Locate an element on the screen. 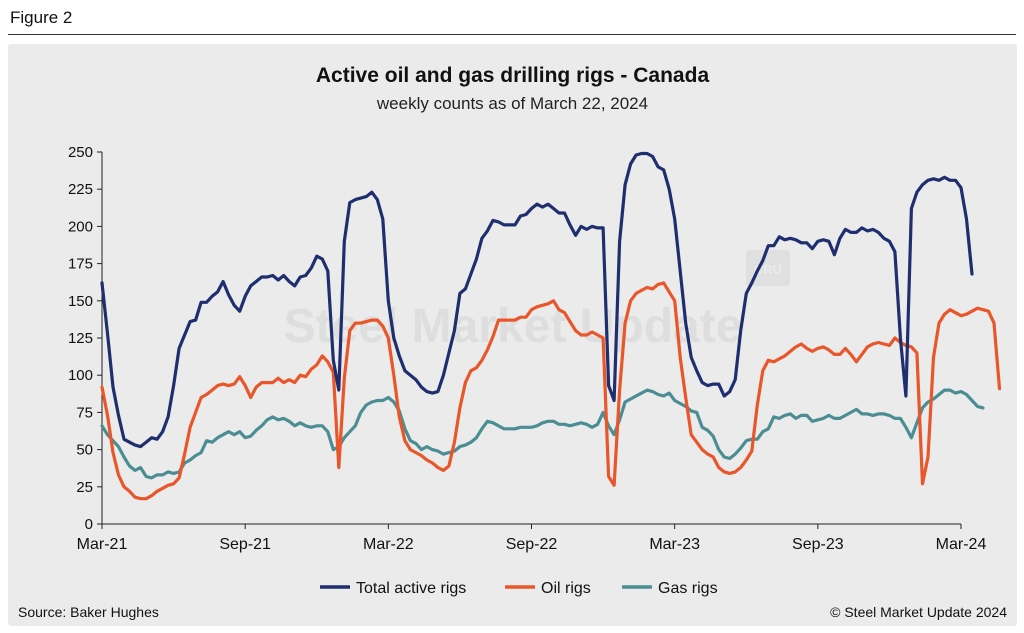 The image size is (1024, 633). y-tick-label: 175 is located at coordinates (80, 264).